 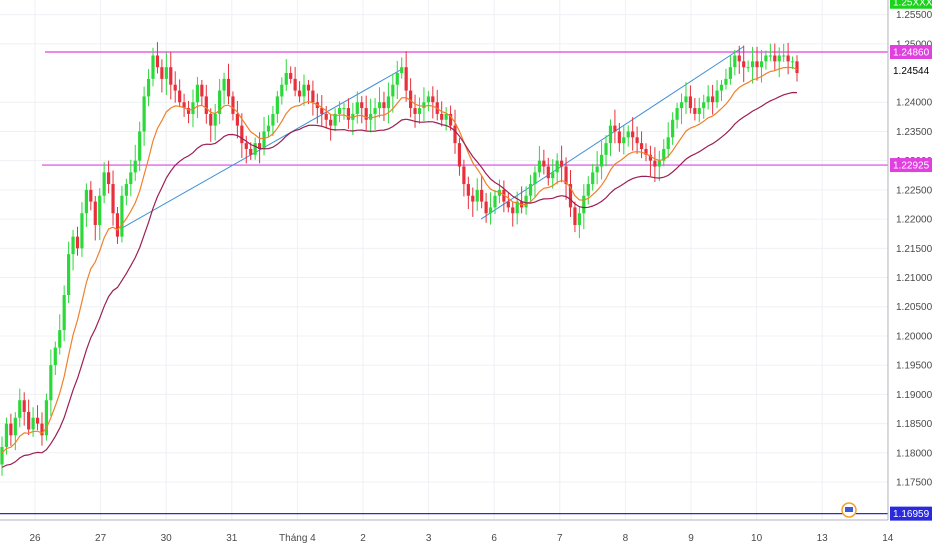 What do you see at coordinates (888, 538) in the screenshot?
I see `x-tick-label: 14` at bounding box center [888, 538].